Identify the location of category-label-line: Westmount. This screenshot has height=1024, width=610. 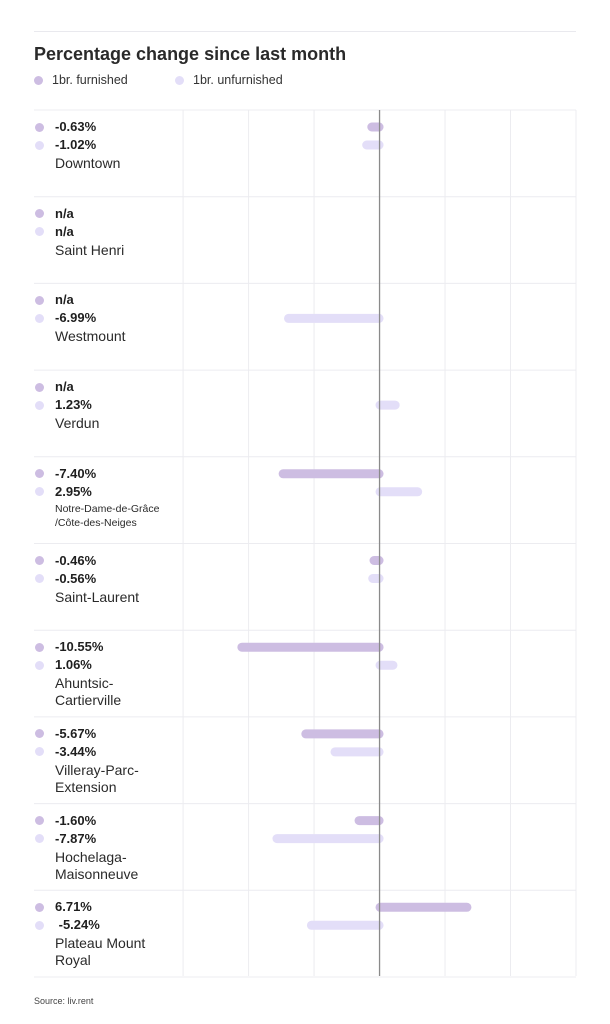
(90, 336).